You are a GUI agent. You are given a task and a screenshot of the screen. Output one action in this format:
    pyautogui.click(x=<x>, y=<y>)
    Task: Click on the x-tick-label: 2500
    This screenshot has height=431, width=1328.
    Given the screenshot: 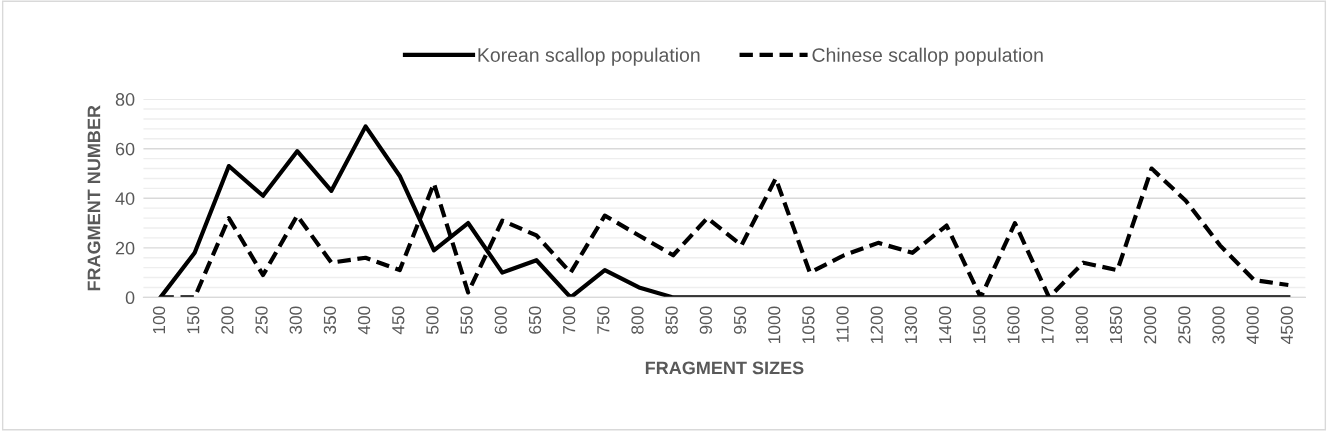 What is the action you would take?
    pyautogui.click(x=1184, y=325)
    